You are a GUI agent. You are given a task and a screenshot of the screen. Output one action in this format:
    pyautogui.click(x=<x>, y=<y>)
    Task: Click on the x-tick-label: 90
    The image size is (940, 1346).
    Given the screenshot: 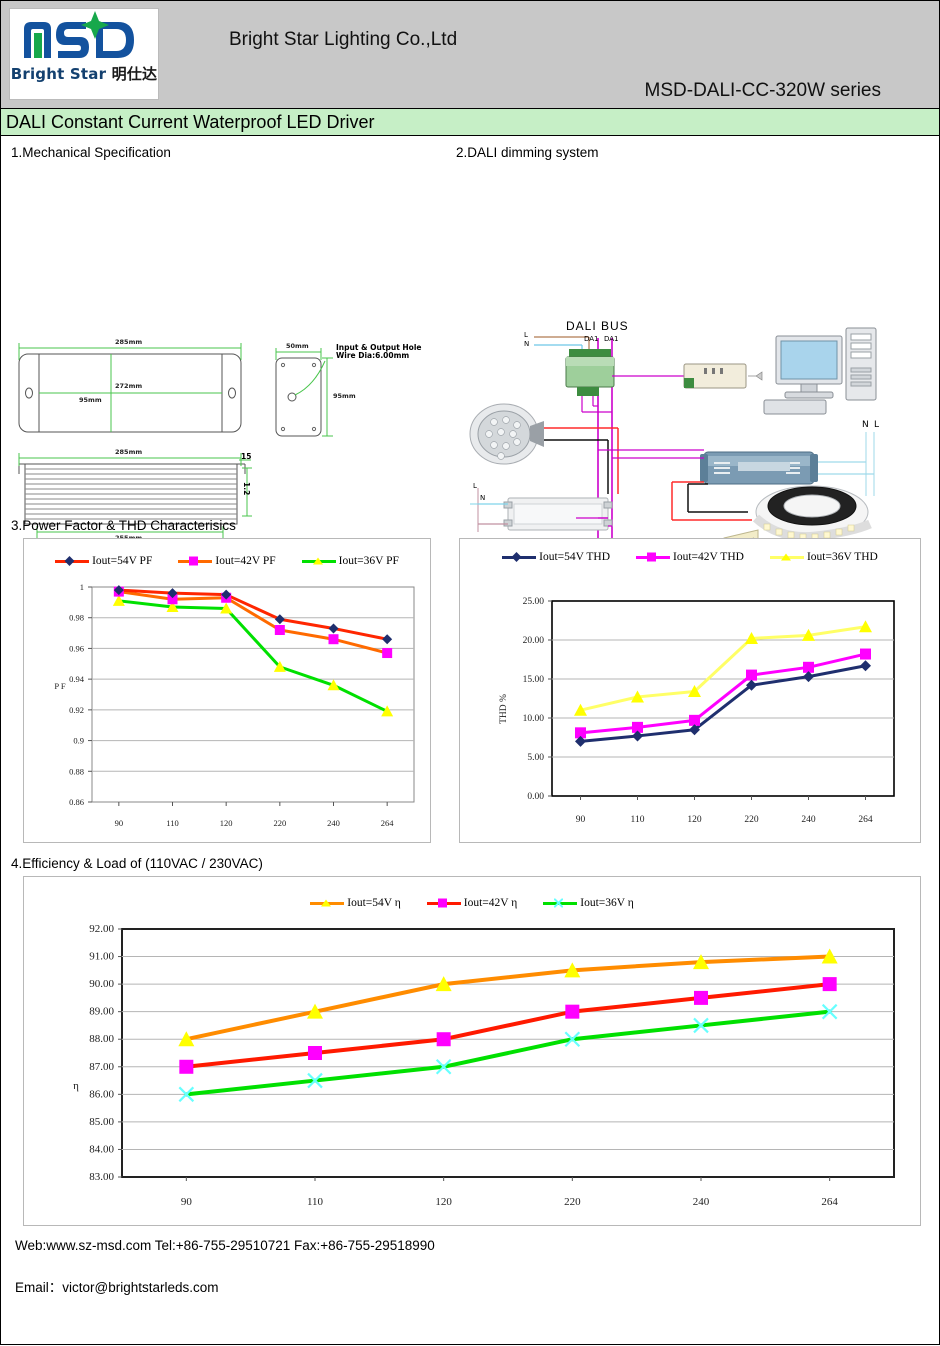 What is the action you would take?
    pyautogui.click(x=187, y=1202)
    